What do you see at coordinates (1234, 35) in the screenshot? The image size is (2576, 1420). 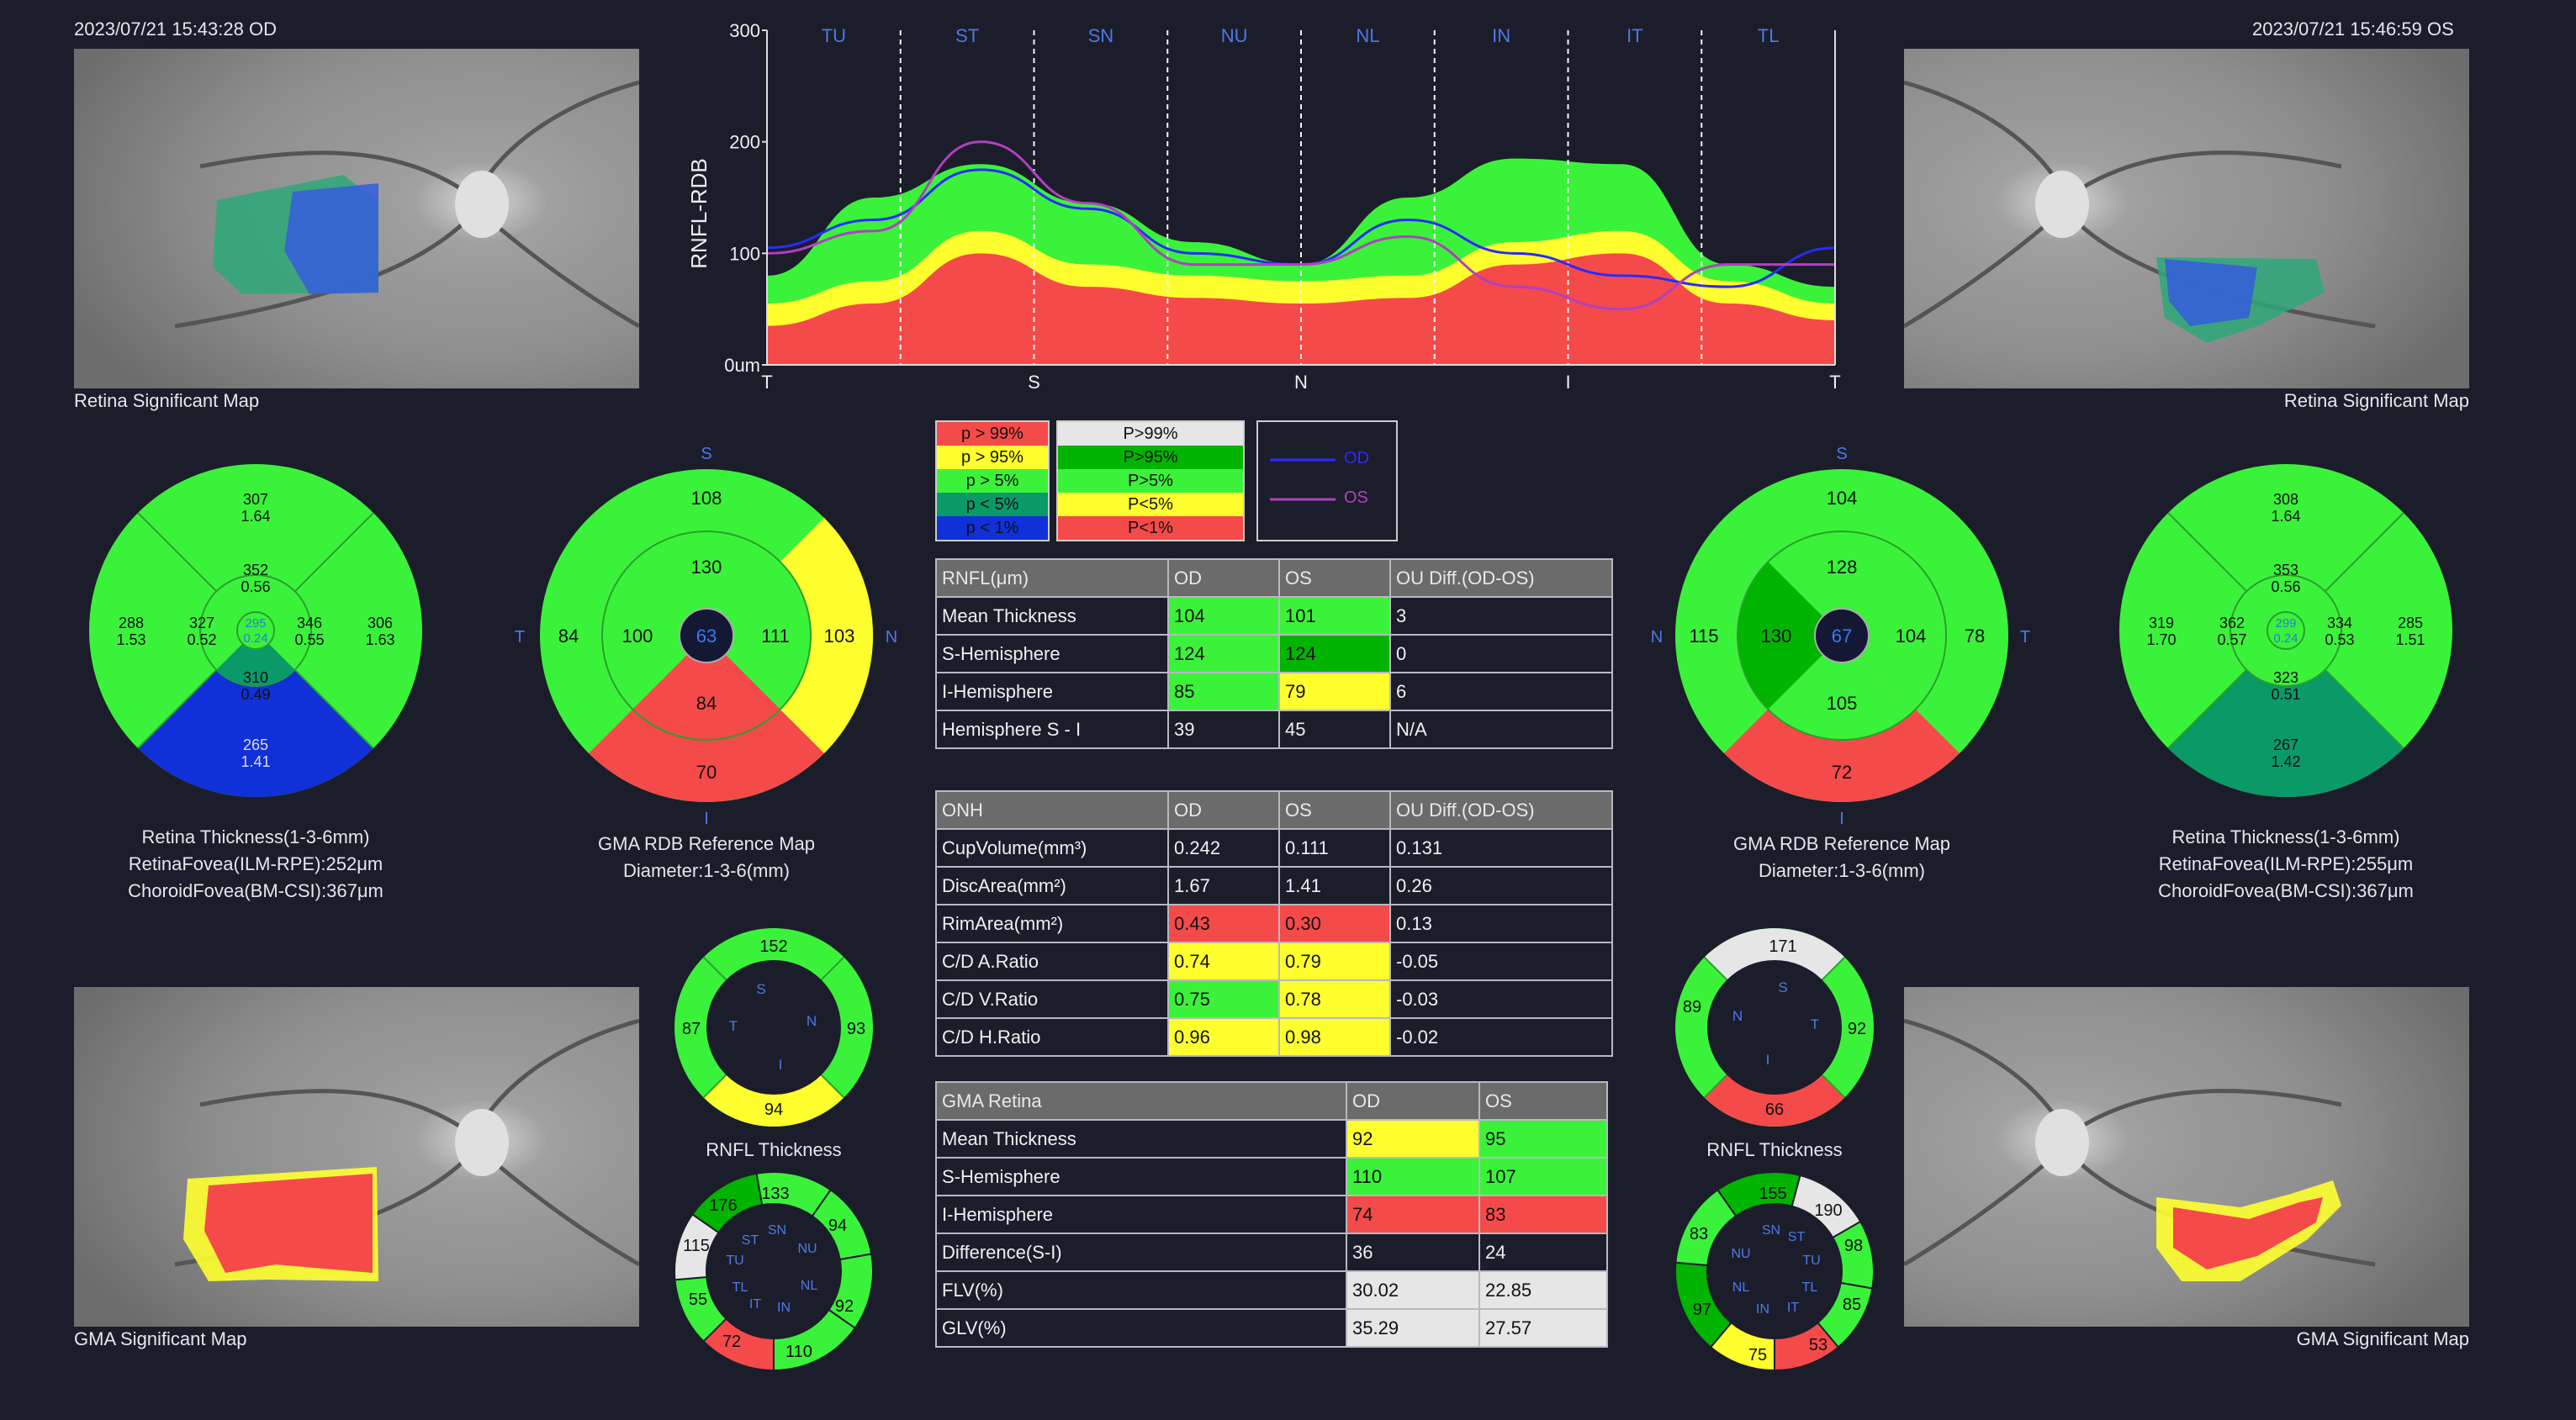 I see `chart-sector-label: NU` at bounding box center [1234, 35].